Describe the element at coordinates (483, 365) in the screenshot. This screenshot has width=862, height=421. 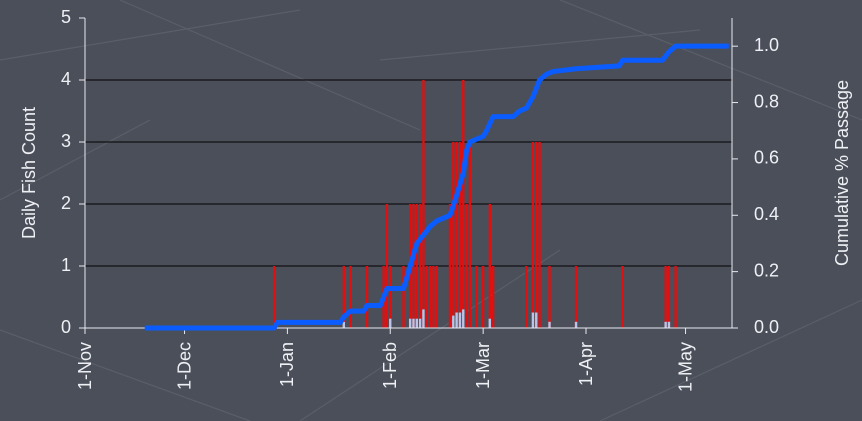
I see `x-tick-label: 1-Mar` at that location.